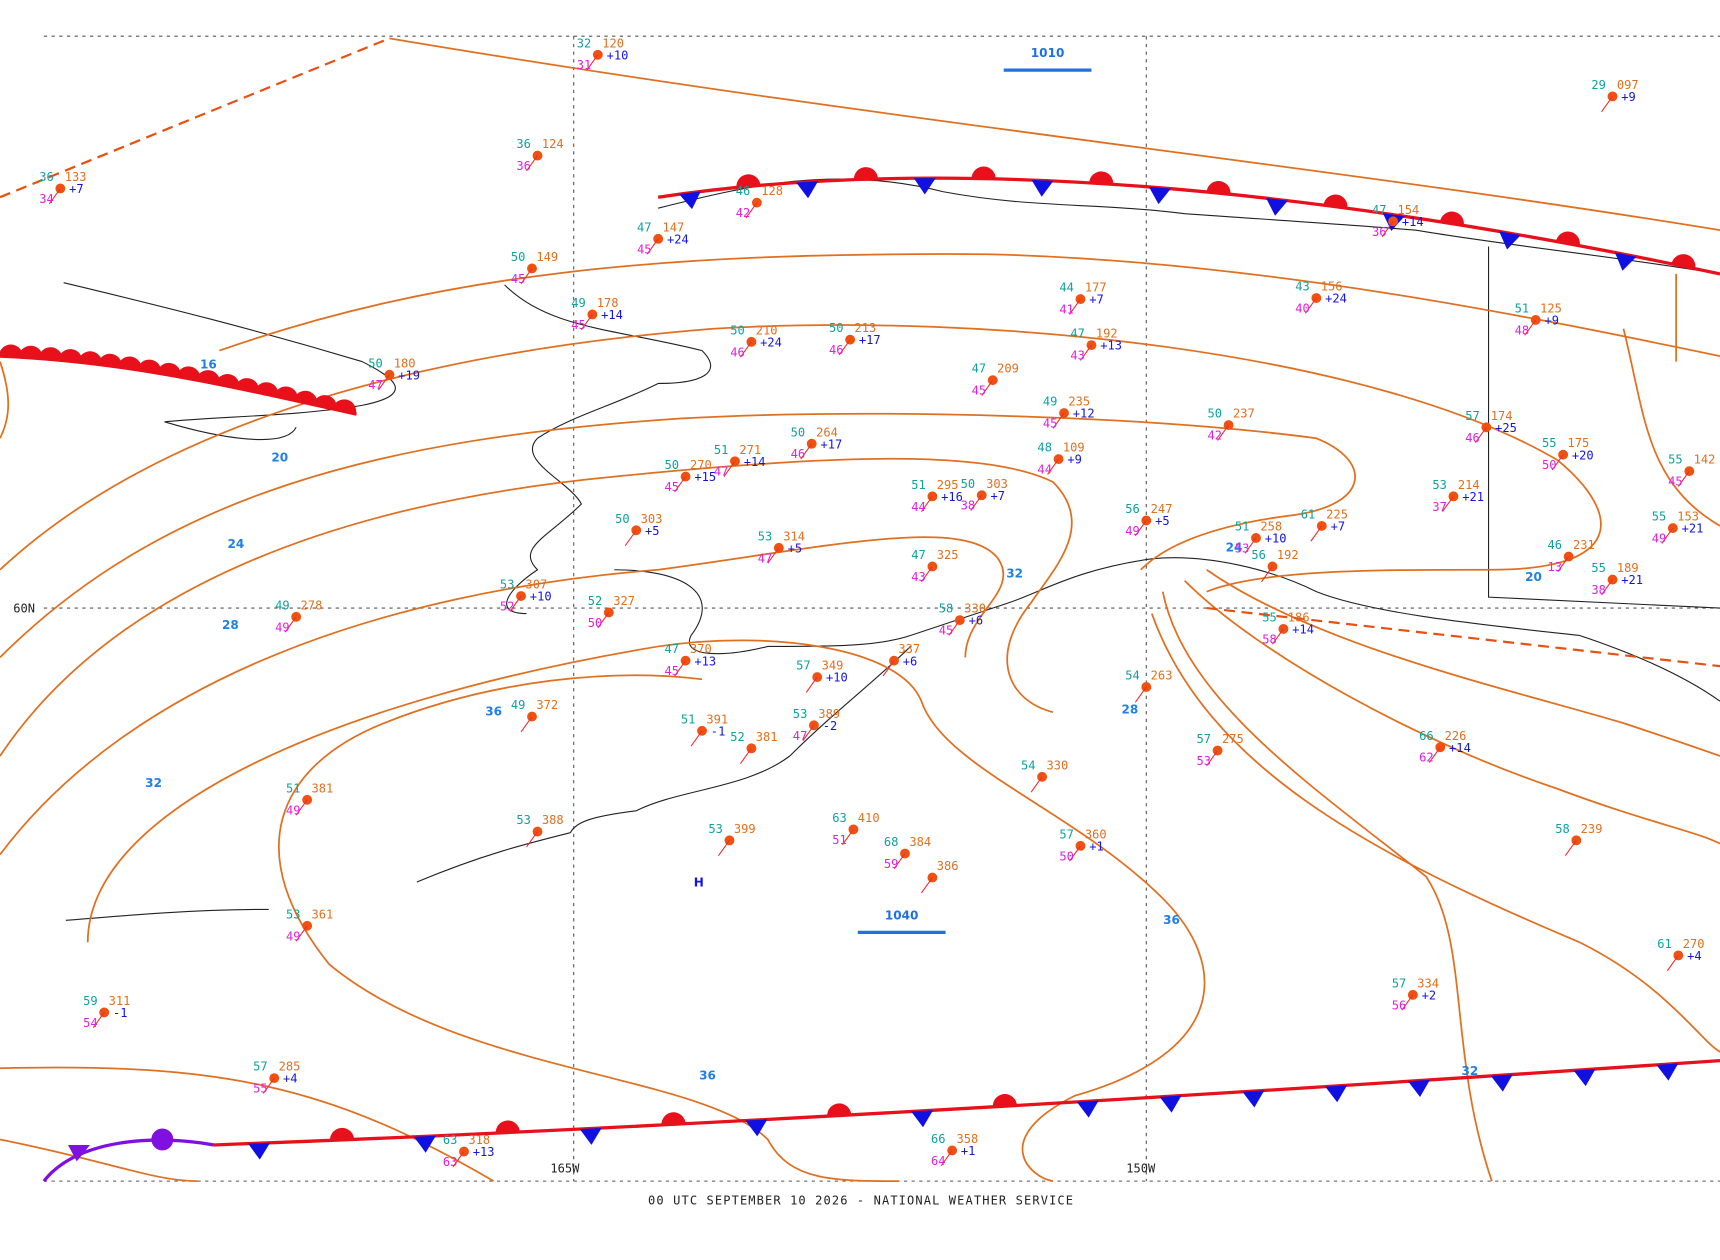 This screenshot has width=1720, height=1260. Describe the element at coordinates (595, 601) in the screenshot. I see `temperature: 52` at that location.